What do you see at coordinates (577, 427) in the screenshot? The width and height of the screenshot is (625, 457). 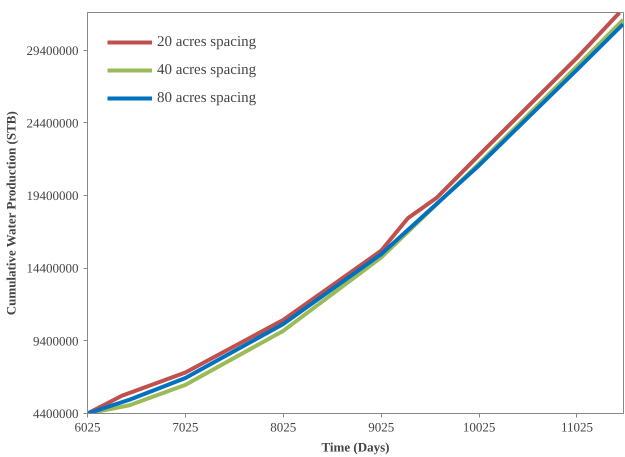 I see `x-tick-label: 11025` at bounding box center [577, 427].